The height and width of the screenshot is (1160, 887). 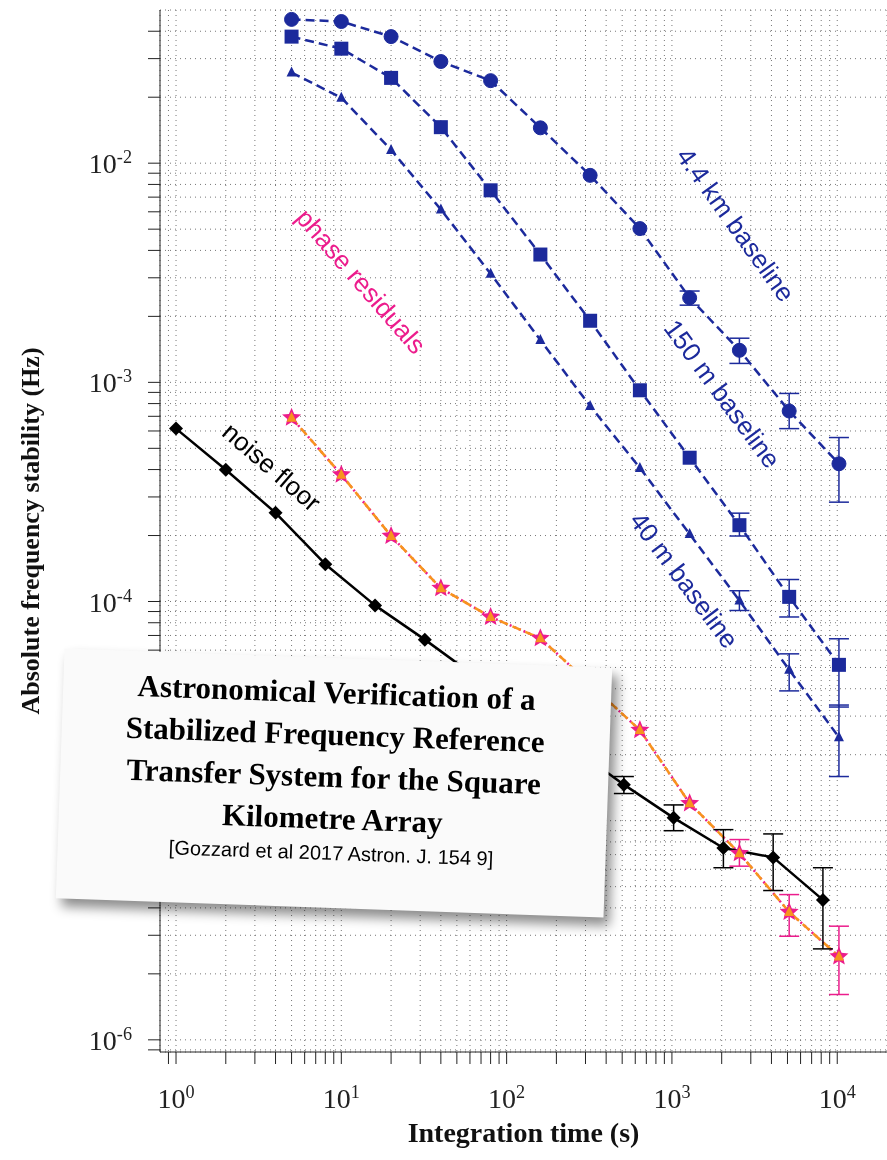 I want to click on y-tick-label: 10$^{-3}$, so click(x=110, y=382).